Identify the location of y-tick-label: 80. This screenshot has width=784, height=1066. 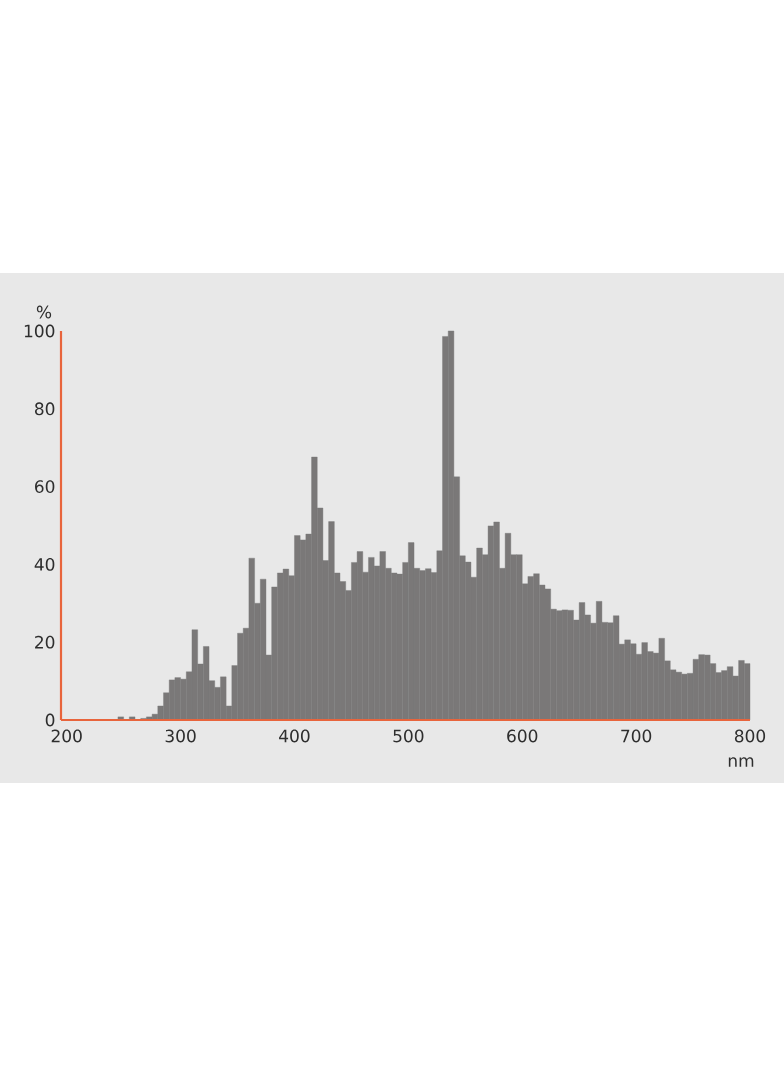
(44, 409).